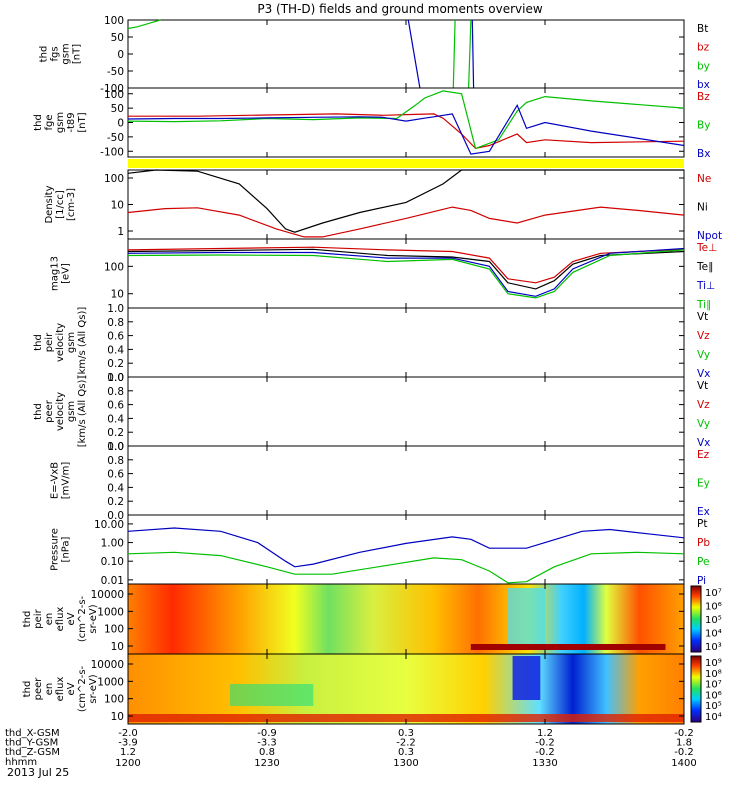 The image size is (750, 800). Describe the element at coordinates (406, 619) in the screenshot. I see `spectrogram-peir_eflux` at that location.